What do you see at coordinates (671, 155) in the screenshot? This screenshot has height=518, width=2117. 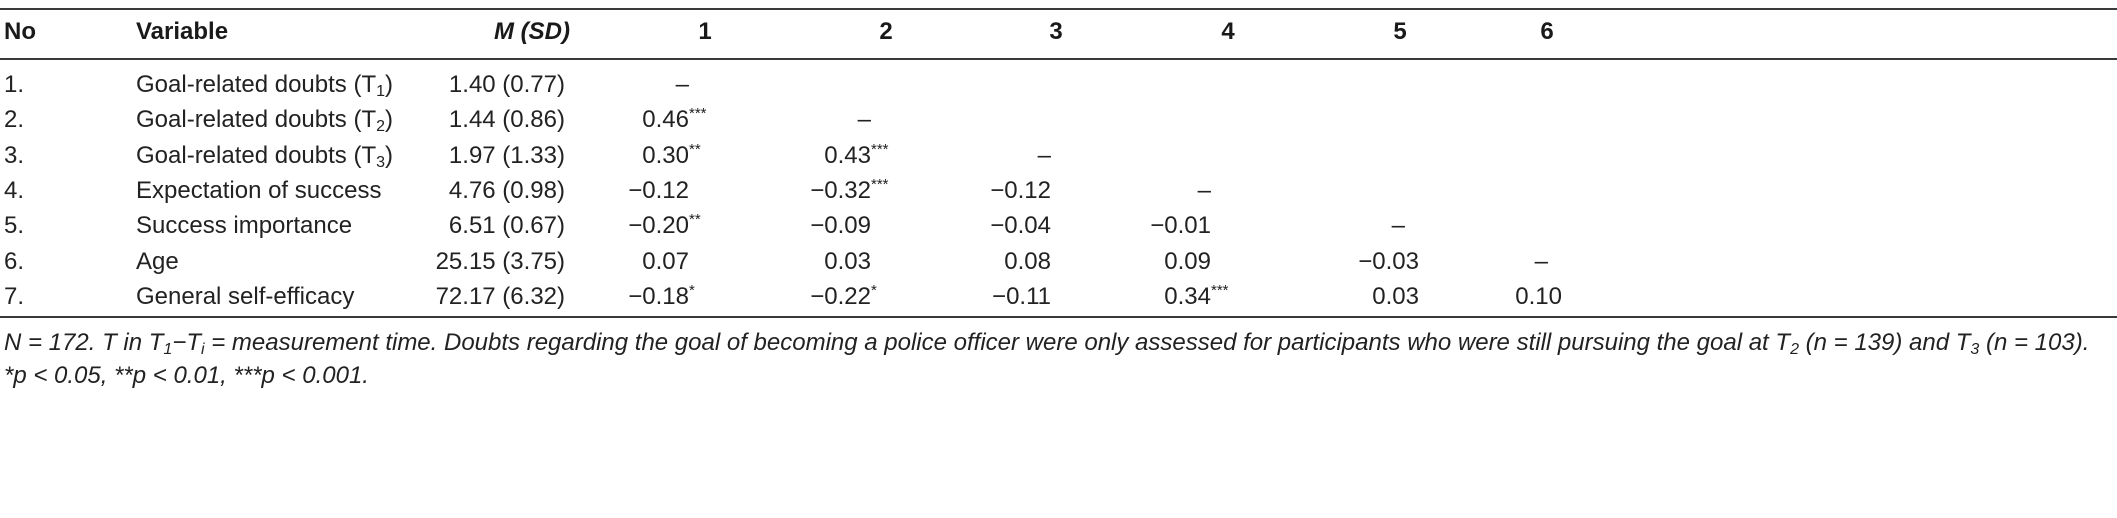 I see `cell-col-1: 0.30**` at bounding box center [671, 155].